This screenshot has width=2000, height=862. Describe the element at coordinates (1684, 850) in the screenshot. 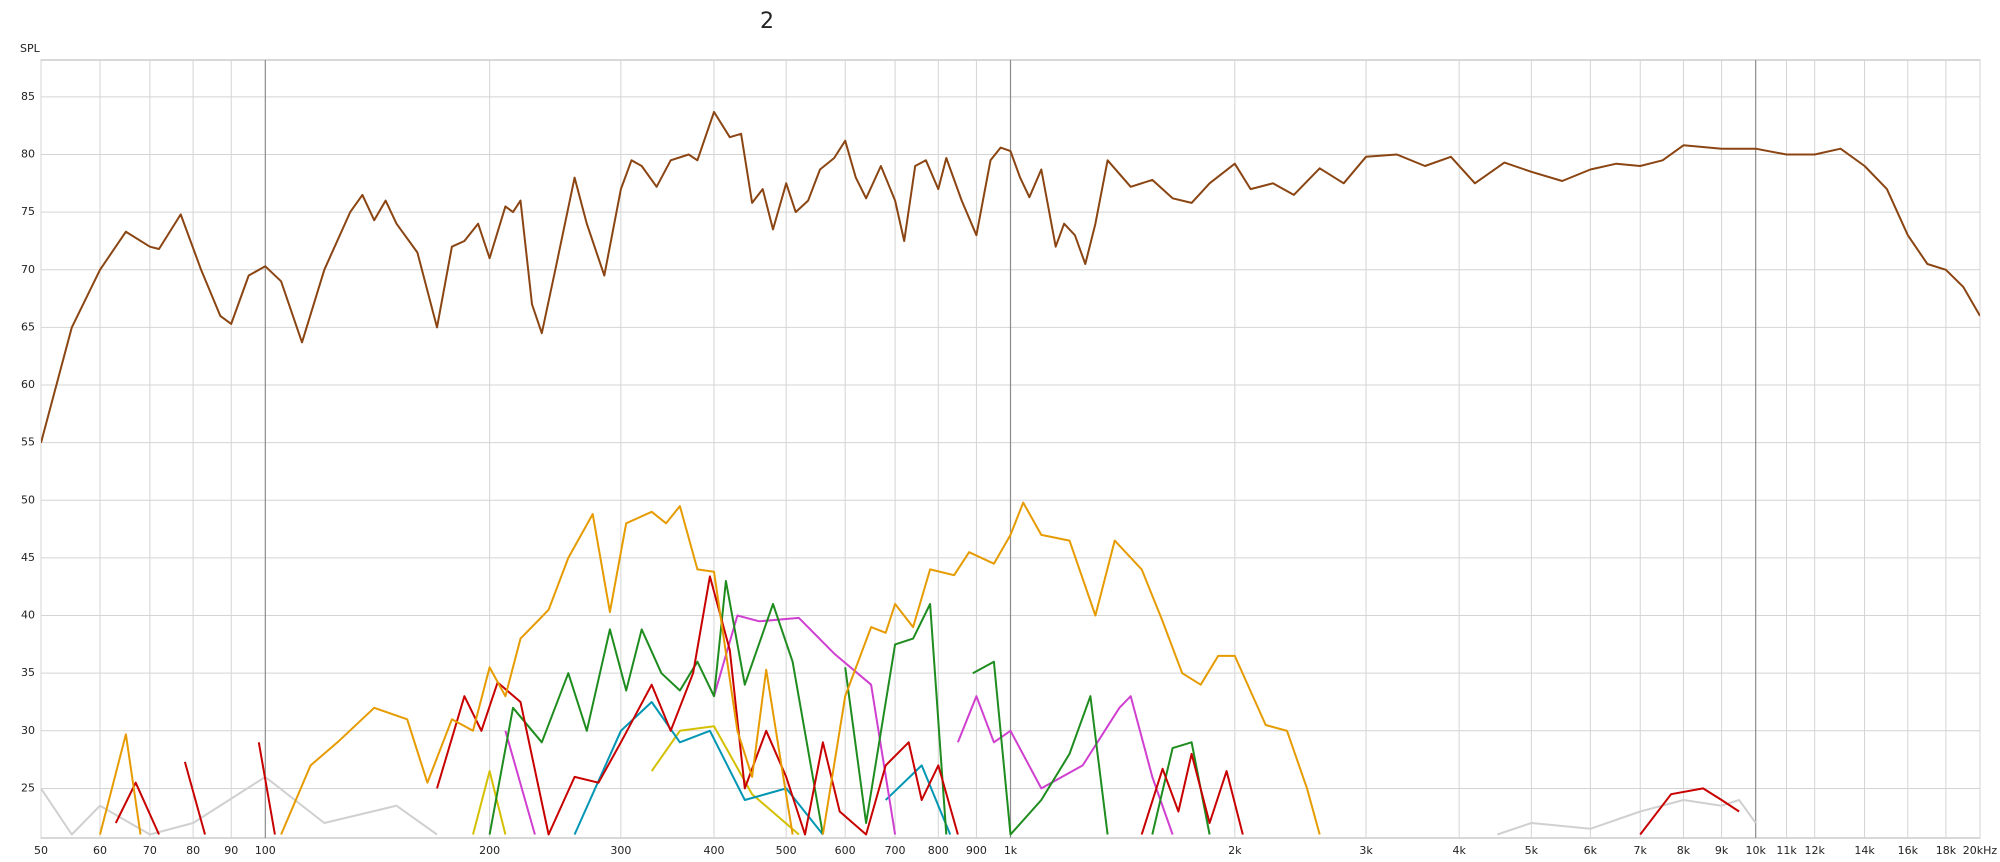

I see `x-tick-label: 8k` at that location.